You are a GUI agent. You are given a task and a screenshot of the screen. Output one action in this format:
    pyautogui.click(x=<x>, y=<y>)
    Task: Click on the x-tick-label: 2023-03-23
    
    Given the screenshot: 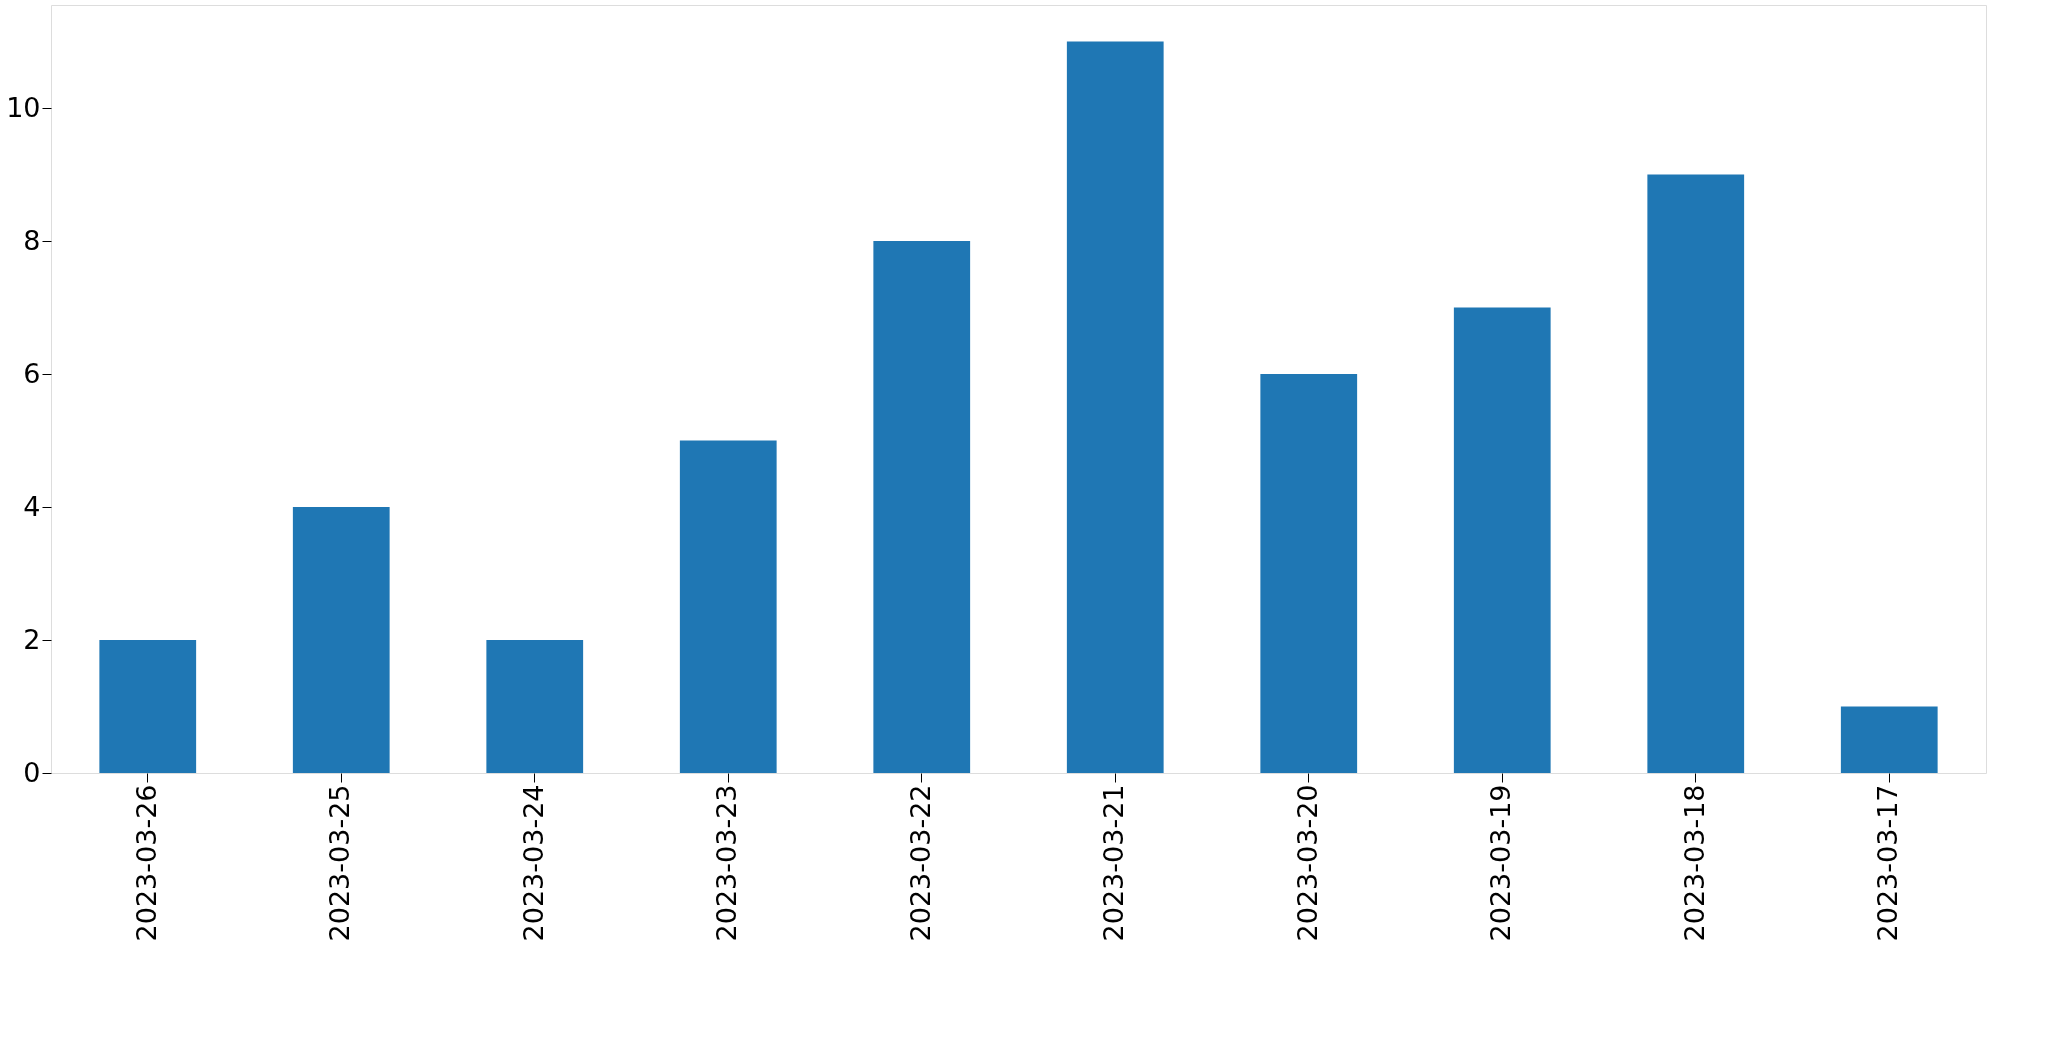 What is the action you would take?
    pyautogui.click(x=727, y=863)
    